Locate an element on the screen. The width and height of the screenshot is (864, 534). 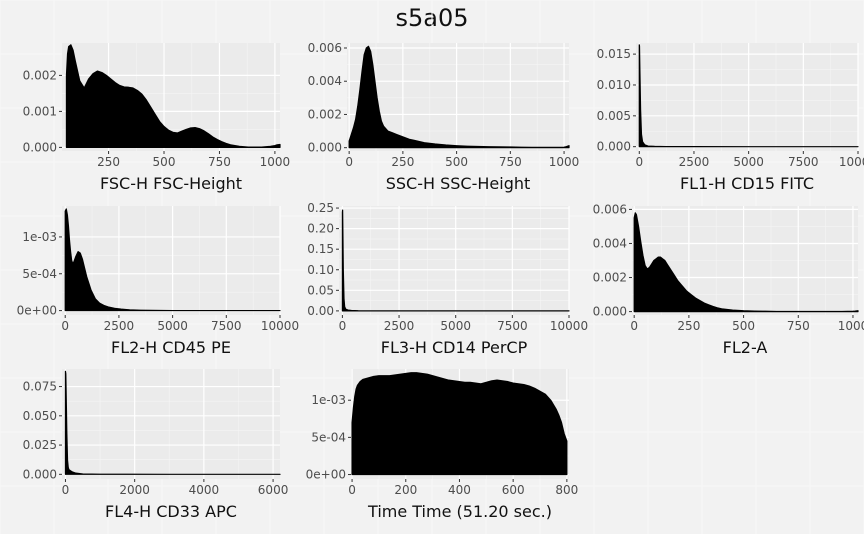
y-tick-label: 0.05 is located at coordinates (320, 290).